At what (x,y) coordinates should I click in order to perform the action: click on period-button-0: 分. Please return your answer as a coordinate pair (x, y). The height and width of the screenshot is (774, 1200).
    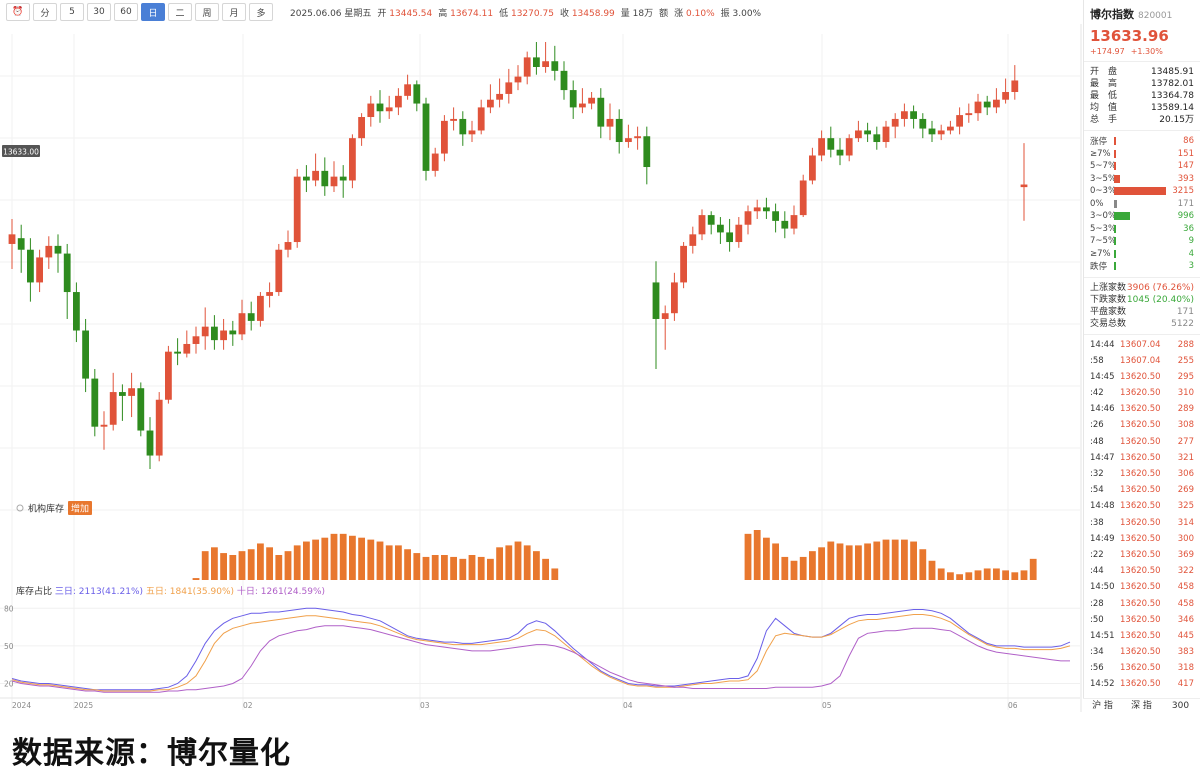
    Looking at the image, I should click on (45, 12).